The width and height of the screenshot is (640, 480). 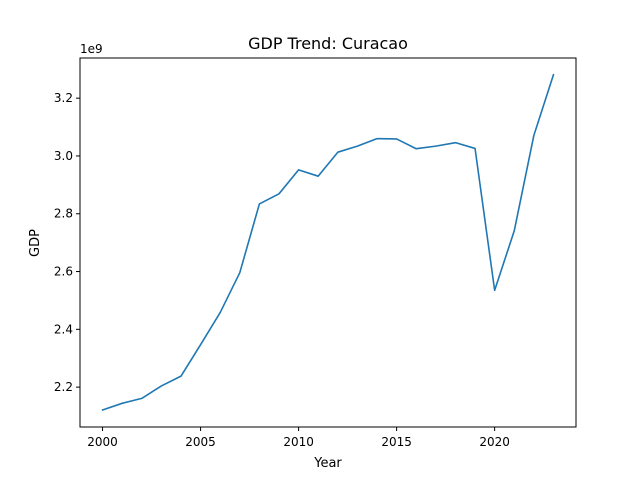 What do you see at coordinates (200, 442) in the screenshot?
I see `x-tick-label: 2005` at bounding box center [200, 442].